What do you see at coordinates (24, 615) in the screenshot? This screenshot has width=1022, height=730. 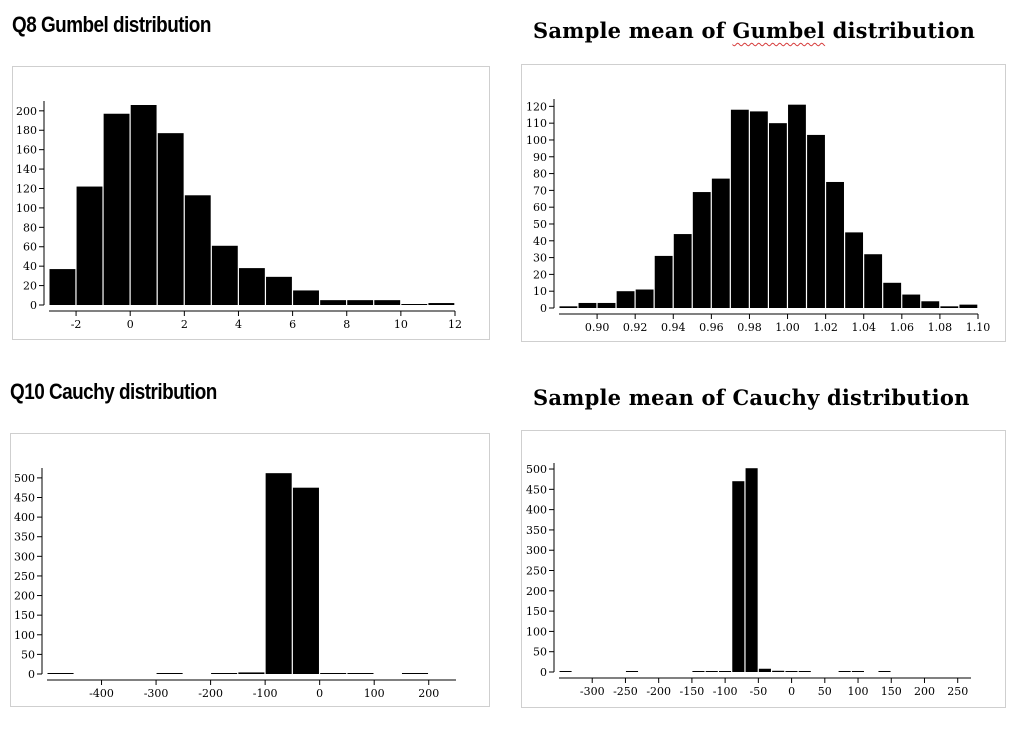 I see `y-tick-label: 150` at bounding box center [24, 615].